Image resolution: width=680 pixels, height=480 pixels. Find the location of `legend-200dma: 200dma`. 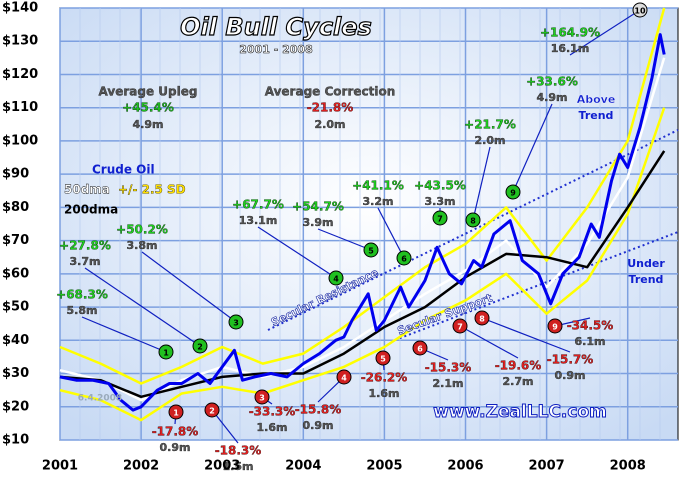

legend-200dma: 200dma is located at coordinates (91, 210).